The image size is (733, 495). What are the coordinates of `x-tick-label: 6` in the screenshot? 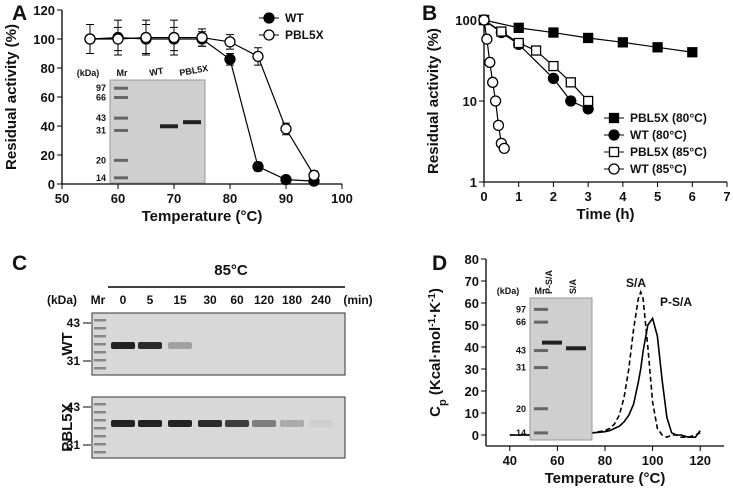 It's located at (692, 196).